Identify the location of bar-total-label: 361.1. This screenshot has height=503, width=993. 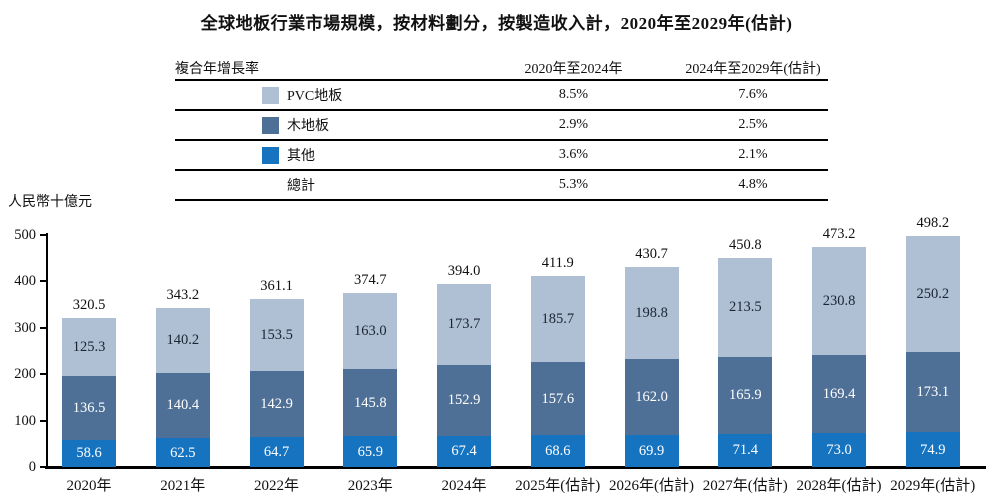
(276, 286).